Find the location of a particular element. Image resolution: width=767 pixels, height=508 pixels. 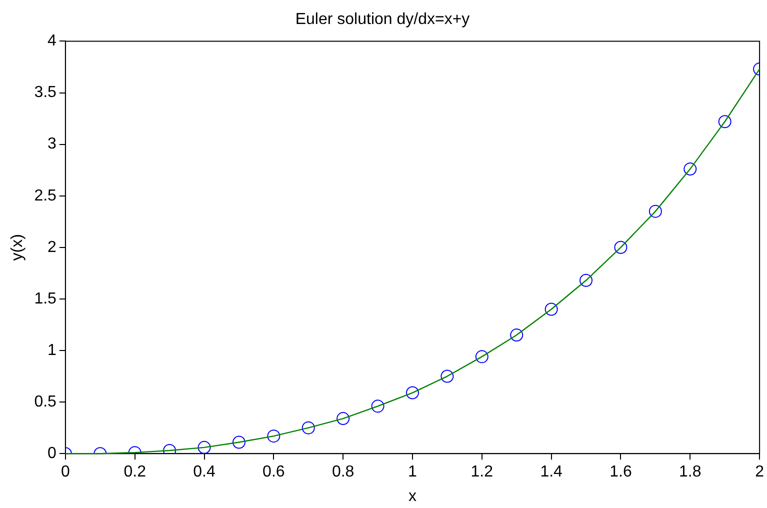

x-tick-label: 1.8 is located at coordinates (690, 472).